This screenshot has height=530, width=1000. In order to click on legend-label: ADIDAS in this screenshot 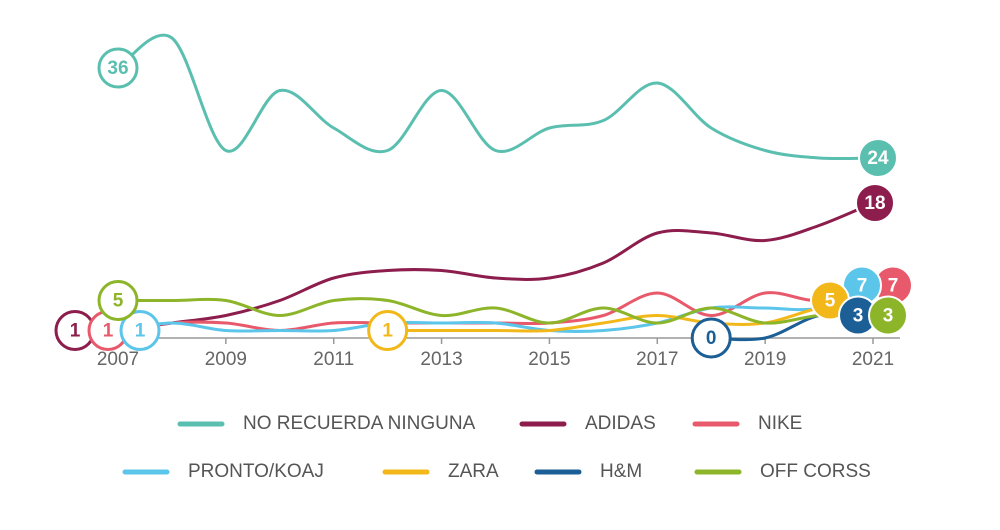, I will do `click(620, 423)`.